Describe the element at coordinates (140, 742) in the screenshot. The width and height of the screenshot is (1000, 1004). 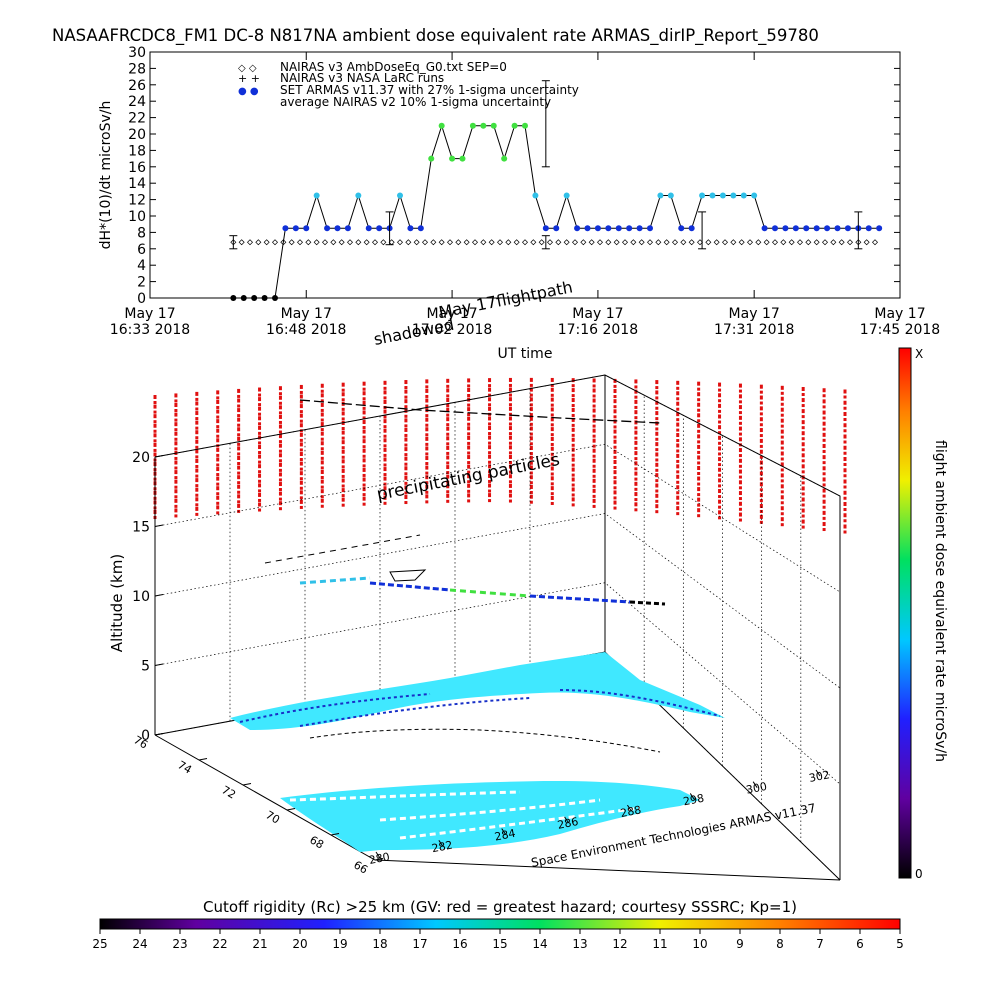
I see `latitude-tick-label: 76` at that location.